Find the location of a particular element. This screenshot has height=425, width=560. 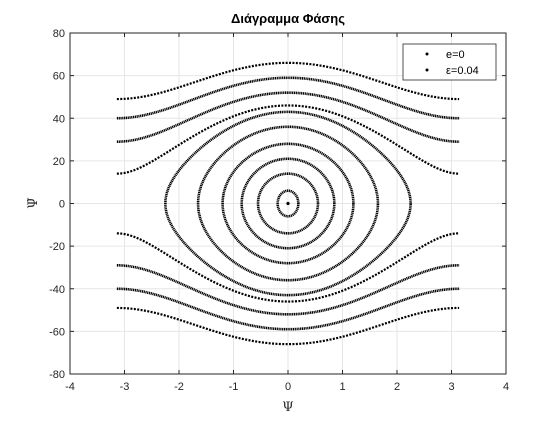

x-tick-label: -2 is located at coordinates (179, 387).